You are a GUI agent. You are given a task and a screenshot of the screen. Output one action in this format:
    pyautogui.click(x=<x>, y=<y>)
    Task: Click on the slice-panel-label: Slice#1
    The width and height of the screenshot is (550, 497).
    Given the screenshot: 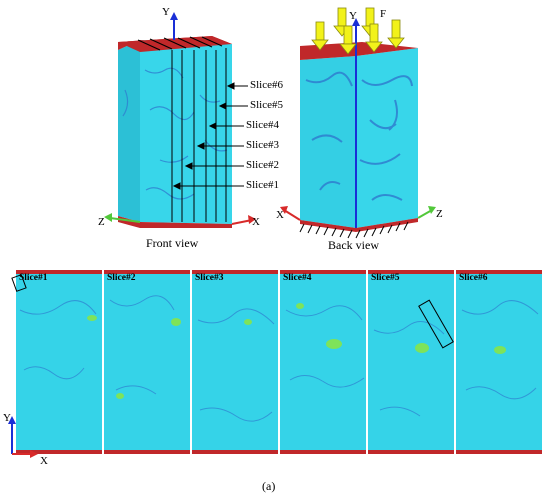 What is the action you would take?
    pyautogui.click(x=33, y=278)
    